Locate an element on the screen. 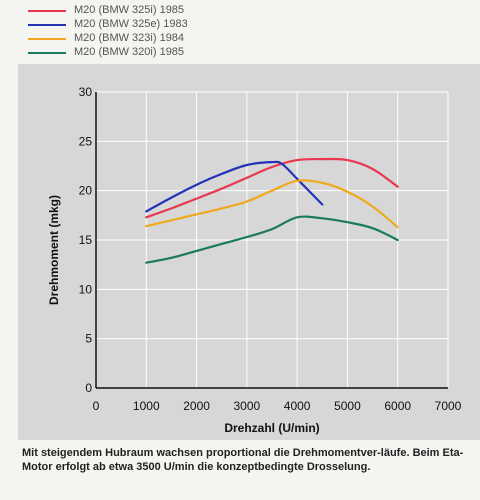  y-tick-label: 0 is located at coordinates (88, 388).